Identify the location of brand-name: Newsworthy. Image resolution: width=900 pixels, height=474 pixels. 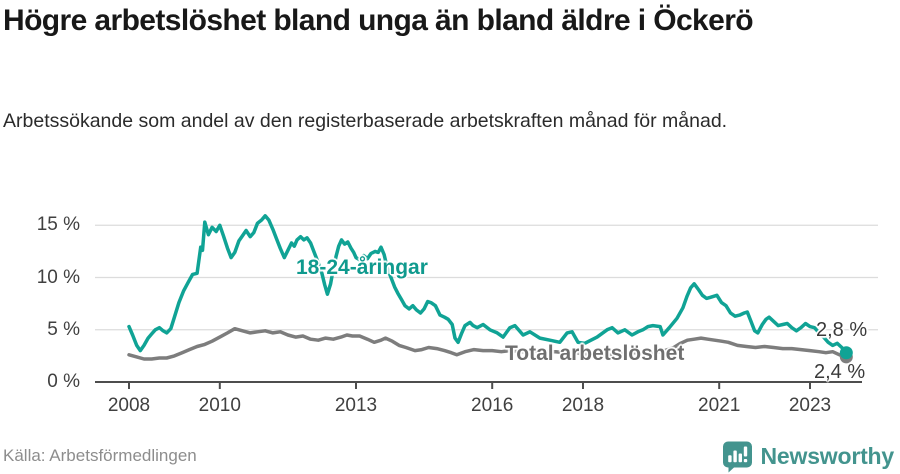
(827, 456).